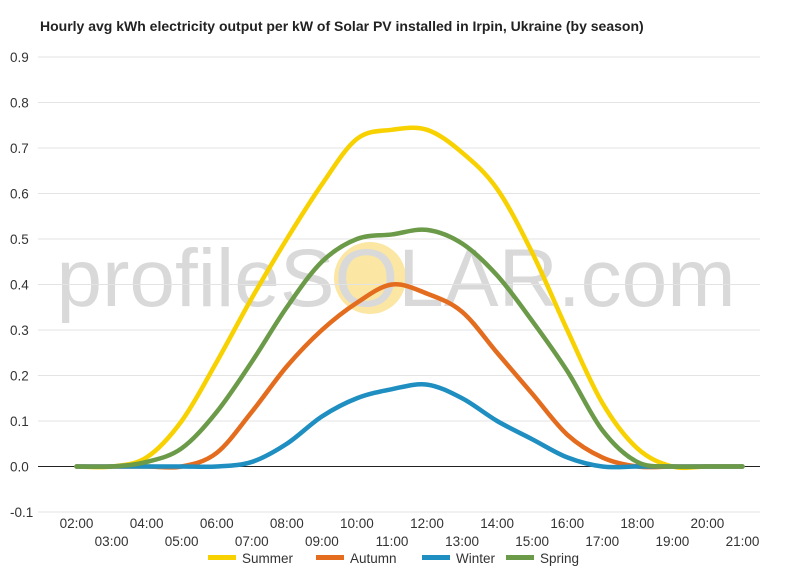 Image resolution: width=800 pixels, height=570 pixels. What do you see at coordinates (708, 523) in the screenshot?
I see `x-tick-label: 20:00` at bounding box center [708, 523].